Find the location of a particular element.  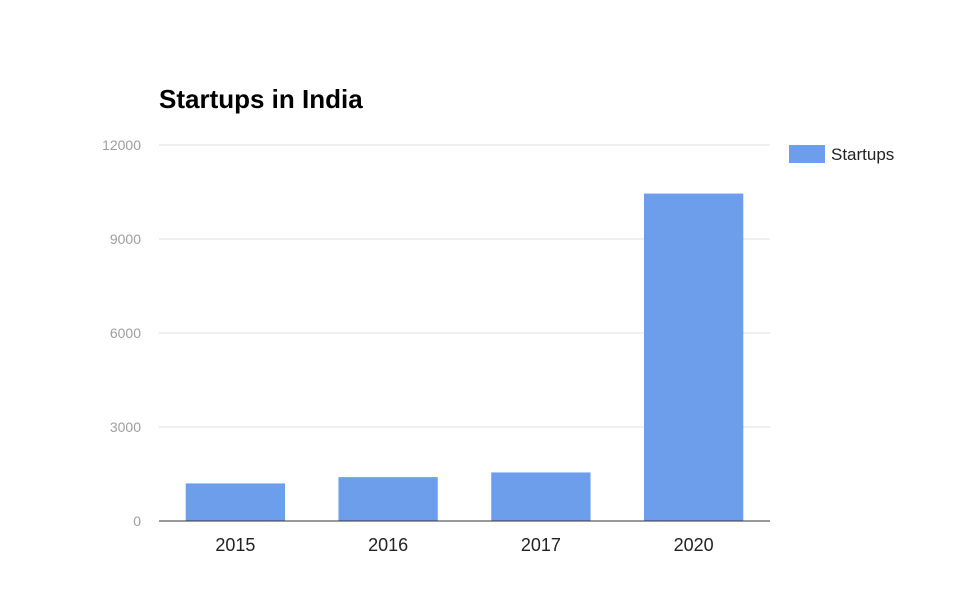

bar-2017 is located at coordinates (541, 496).